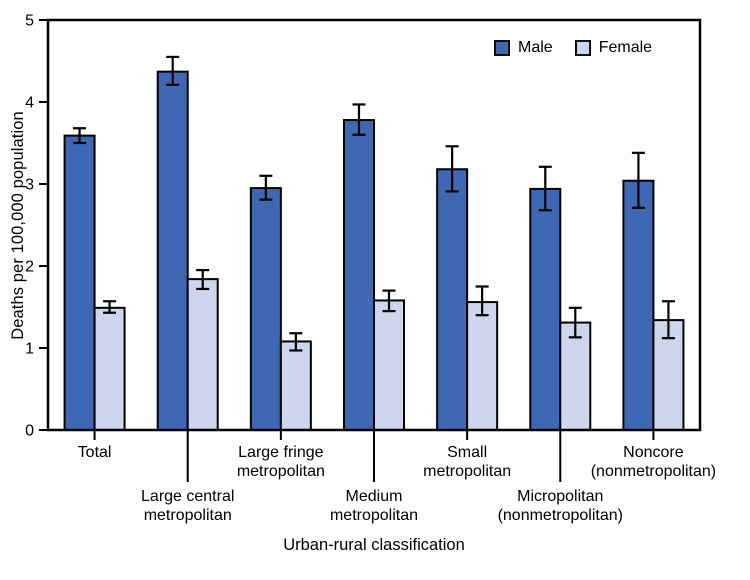 Image resolution: width=750 pixels, height=580 pixels. What do you see at coordinates (29, 185) in the screenshot?
I see `y-tick-label: 3` at bounding box center [29, 185].